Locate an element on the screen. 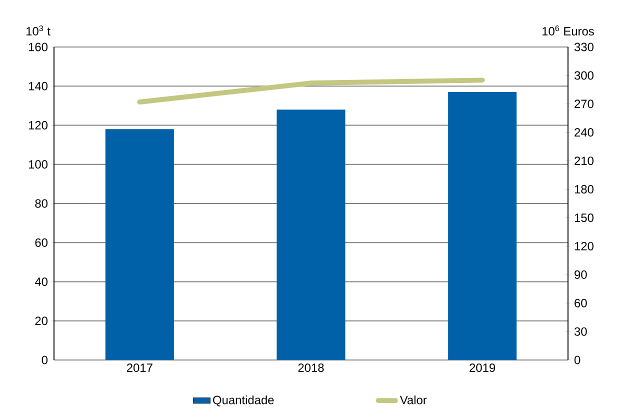 Image resolution: width=632 pixels, height=419 pixels. y-tick-label: 120 is located at coordinates (38, 125).